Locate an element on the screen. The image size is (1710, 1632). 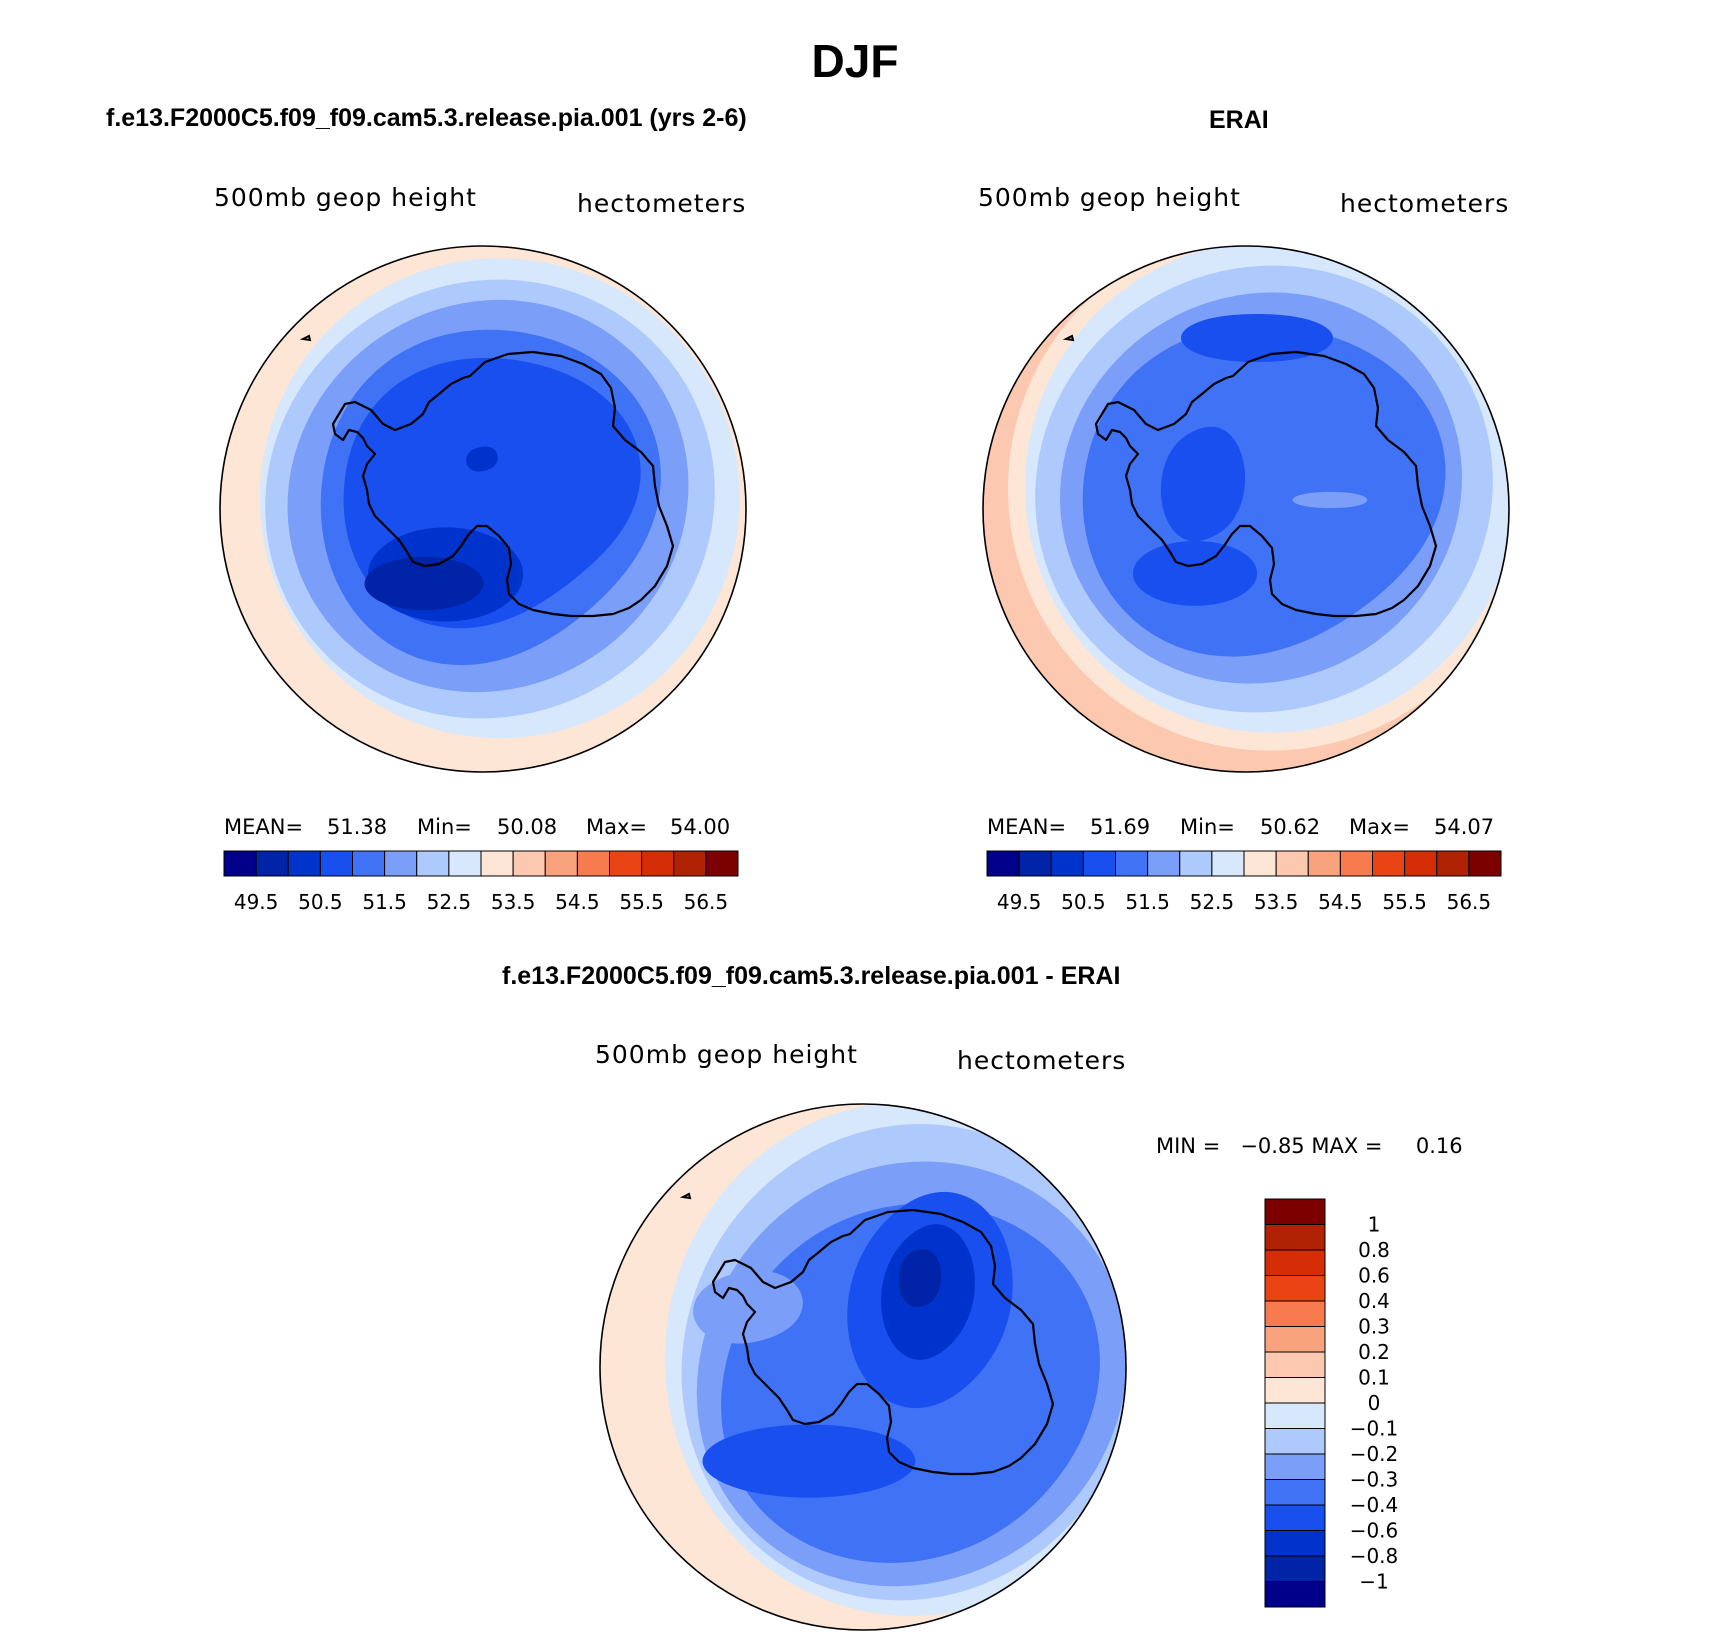
diff-min-max-text: MIN = −0.85 MAX = 0.16 is located at coordinates (1309, 1146).